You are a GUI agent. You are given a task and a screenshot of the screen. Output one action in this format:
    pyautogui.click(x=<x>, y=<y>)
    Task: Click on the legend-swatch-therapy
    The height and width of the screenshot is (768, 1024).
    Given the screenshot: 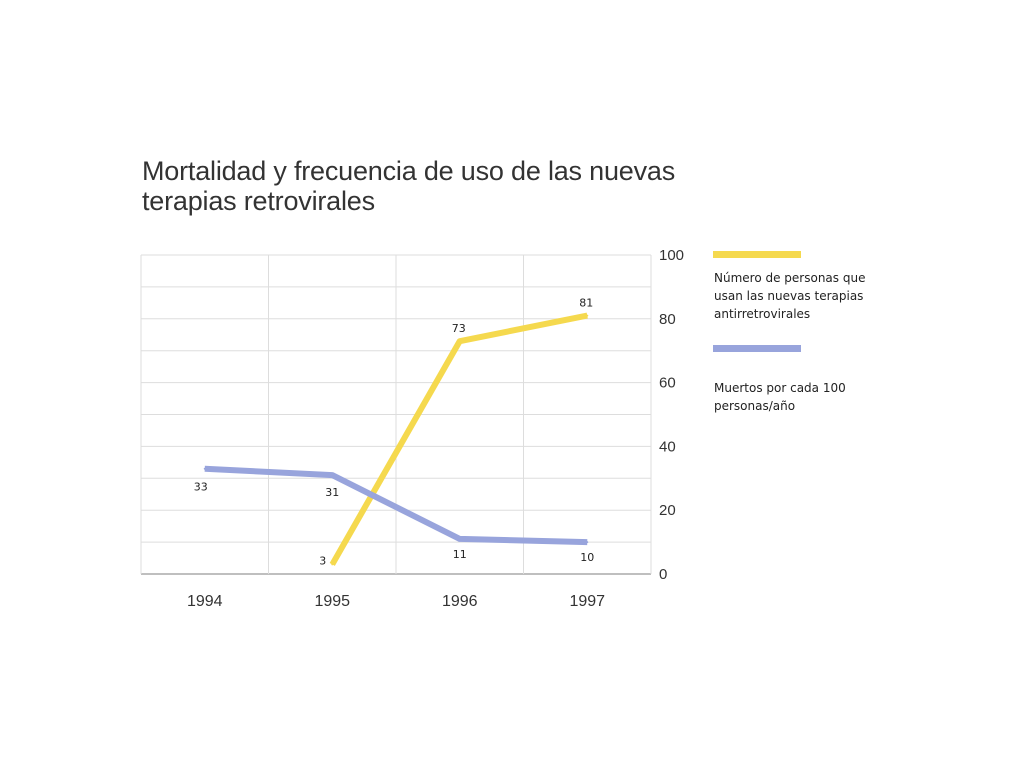 What is the action you would take?
    pyautogui.click(x=757, y=254)
    